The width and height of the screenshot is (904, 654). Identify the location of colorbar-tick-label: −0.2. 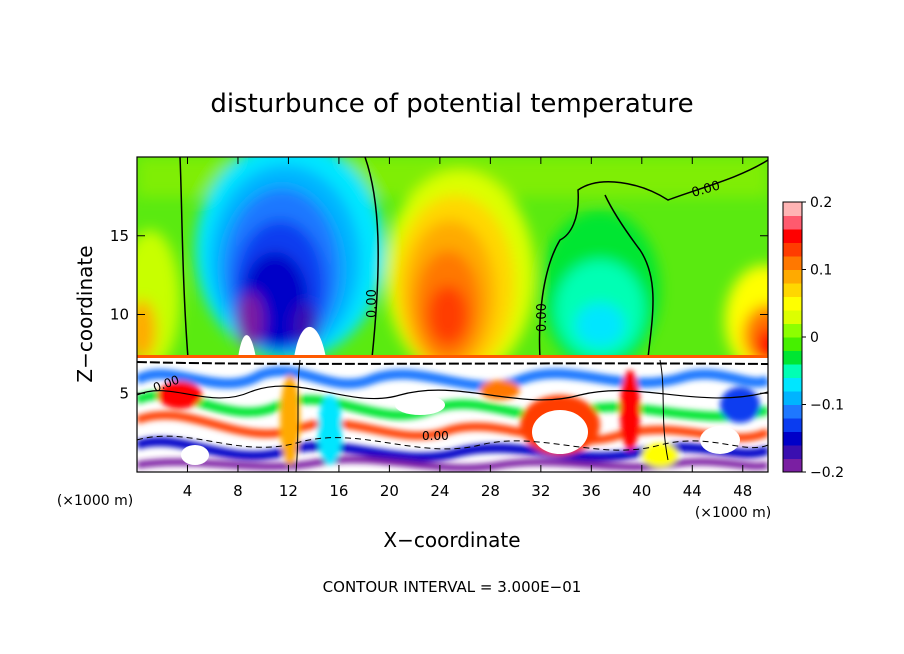
(827, 473).